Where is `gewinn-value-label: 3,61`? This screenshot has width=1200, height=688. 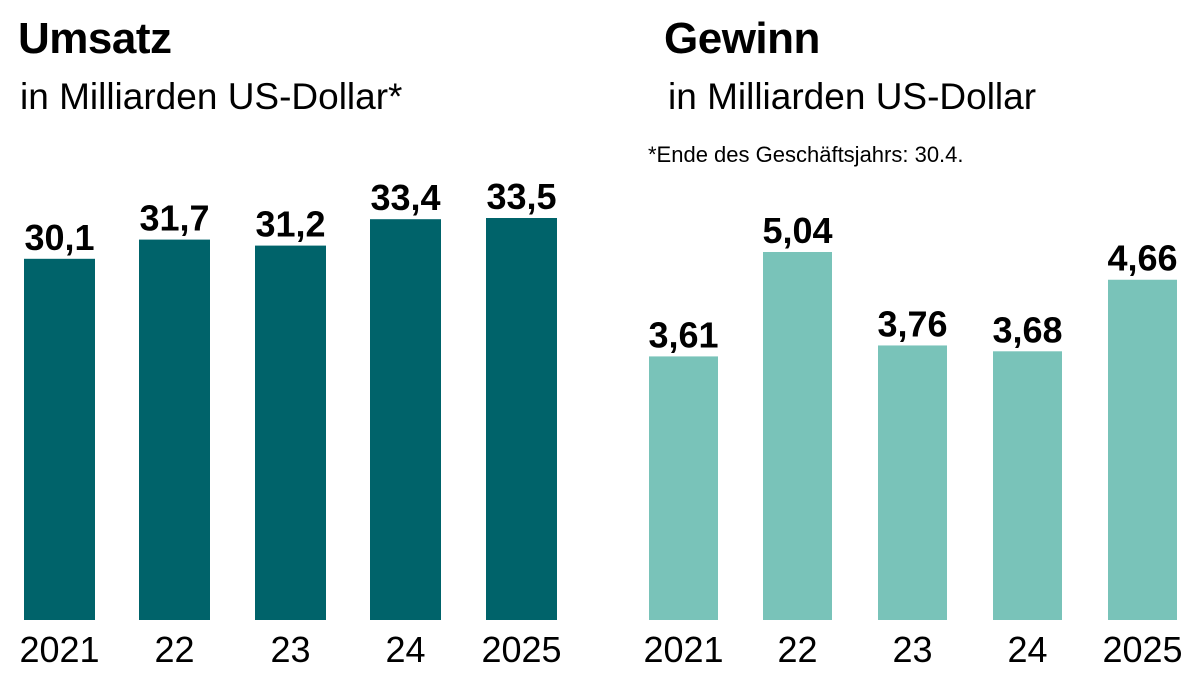 gewinn-value-label: 3,61 is located at coordinates (683, 334).